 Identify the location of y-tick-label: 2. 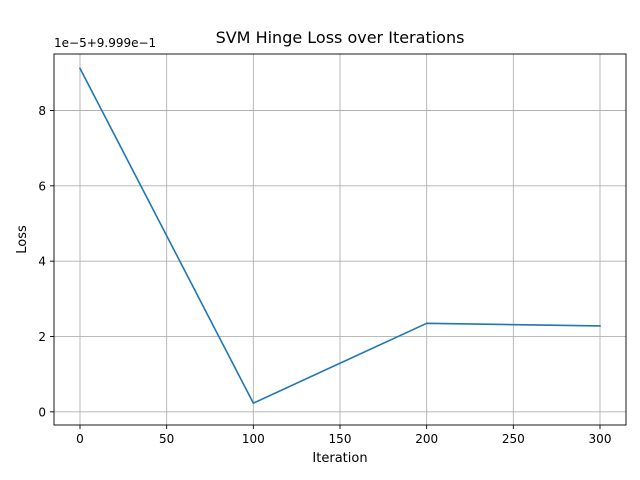
(42, 337).